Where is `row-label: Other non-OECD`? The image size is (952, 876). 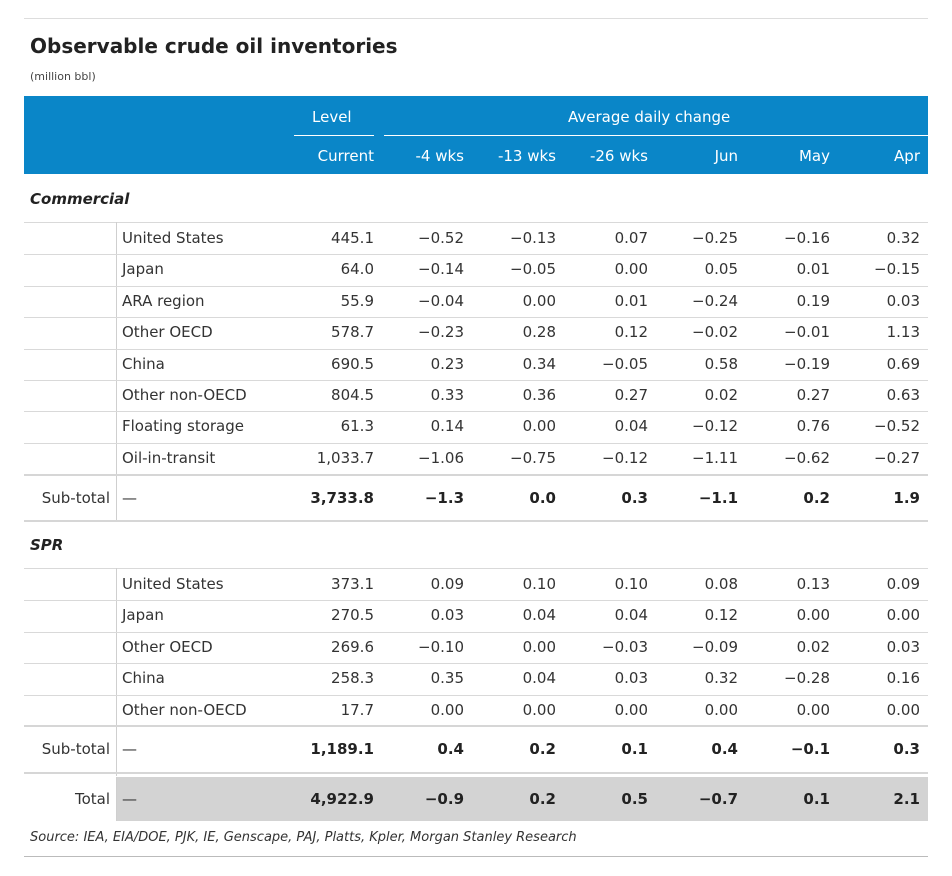
row-label: Other non-OECD is located at coordinates (184, 709).